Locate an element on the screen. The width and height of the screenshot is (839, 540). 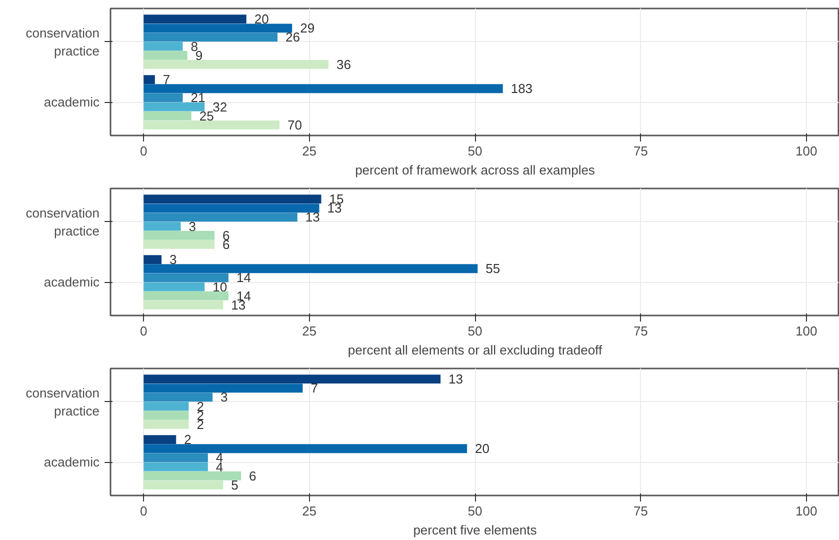
annotation: 21 is located at coordinates (198, 98).